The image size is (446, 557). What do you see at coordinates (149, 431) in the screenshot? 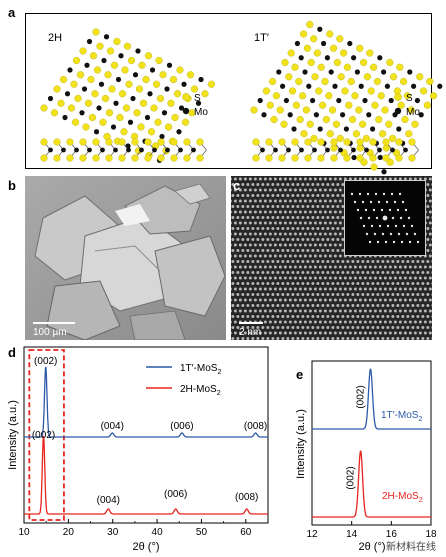
I see `chart-d-peak-labels: (002) (004) (006) (008) (002) (004) (006) (008)` at bounding box center [149, 431].